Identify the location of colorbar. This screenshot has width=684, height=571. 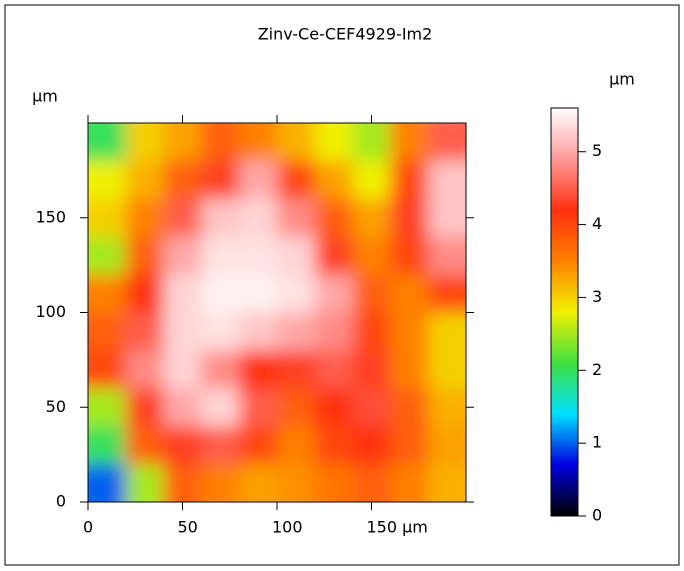
(564, 312).